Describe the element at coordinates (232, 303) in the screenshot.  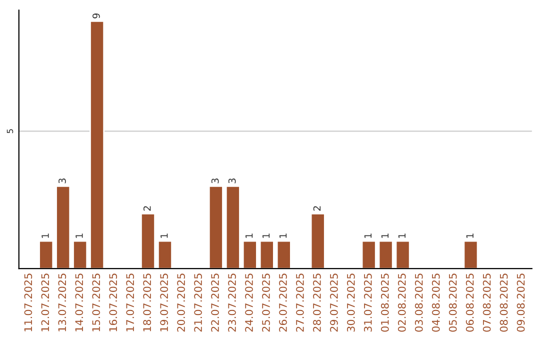
I see `x-tick-label: 23.07.2025` at that location.